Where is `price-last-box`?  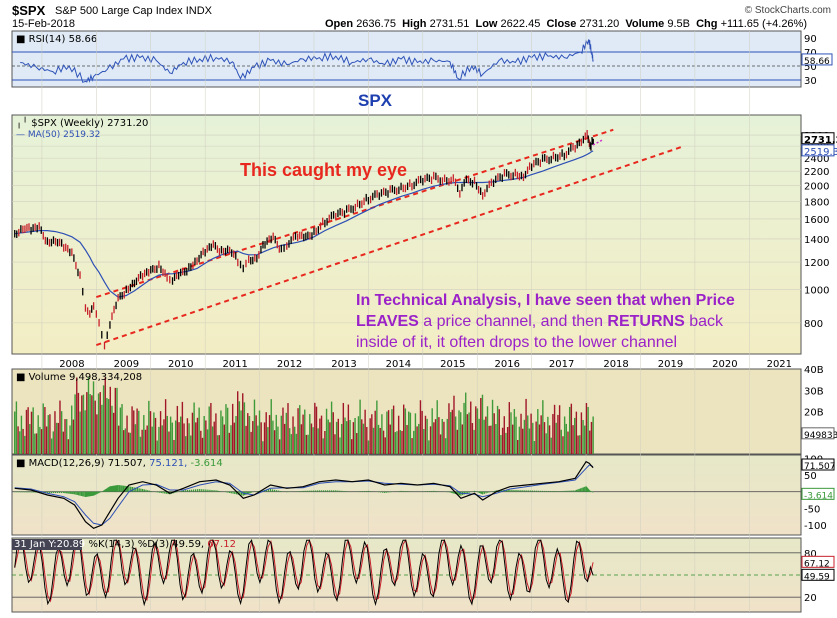 price-last-box is located at coordinates (818, 138).